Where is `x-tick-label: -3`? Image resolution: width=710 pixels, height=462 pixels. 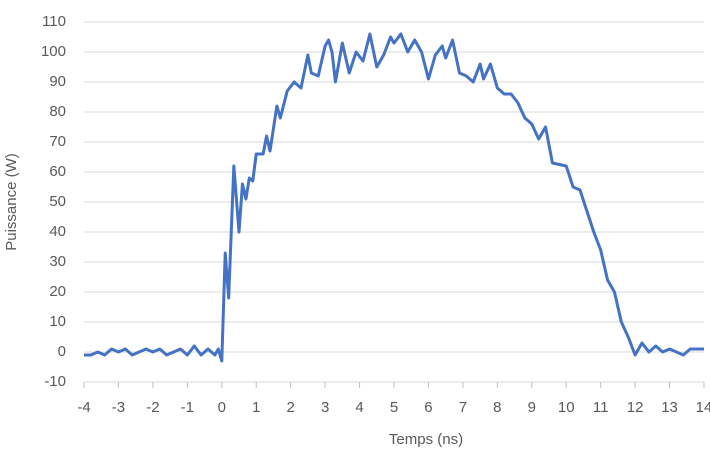 x-tick-label: -3 is located at coordinates (118, 407).